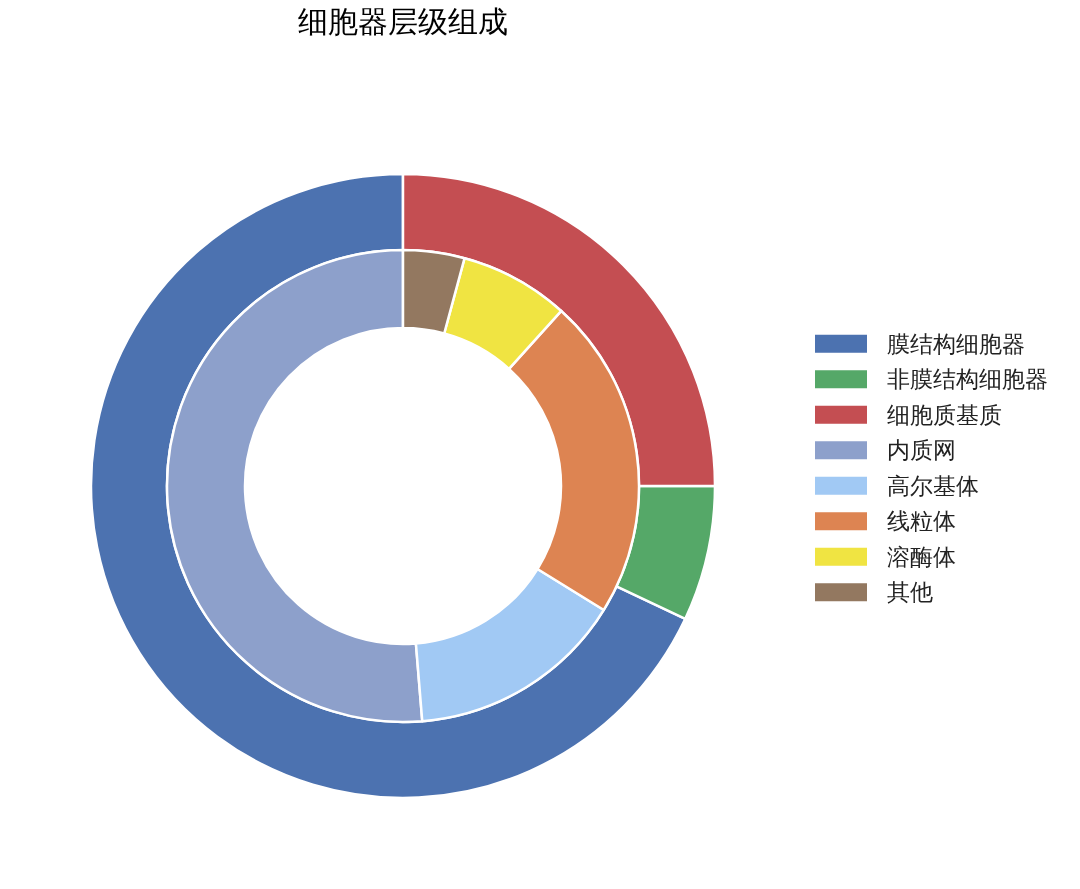 The image size is (1080, 889). What do you see at coordinates (944, 415) in the screenshot?
I see `legend-label: 细胞质基质` at bounding box center [944, 415].